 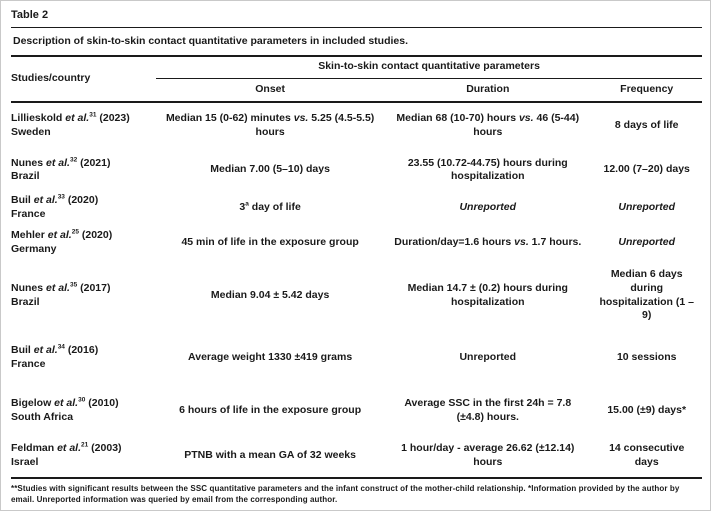 What do you see at coordinates (270, 241) in the screenshot?
I see `onset-value: 45 min of life in the exposure group` at bounding box center [270, 241].